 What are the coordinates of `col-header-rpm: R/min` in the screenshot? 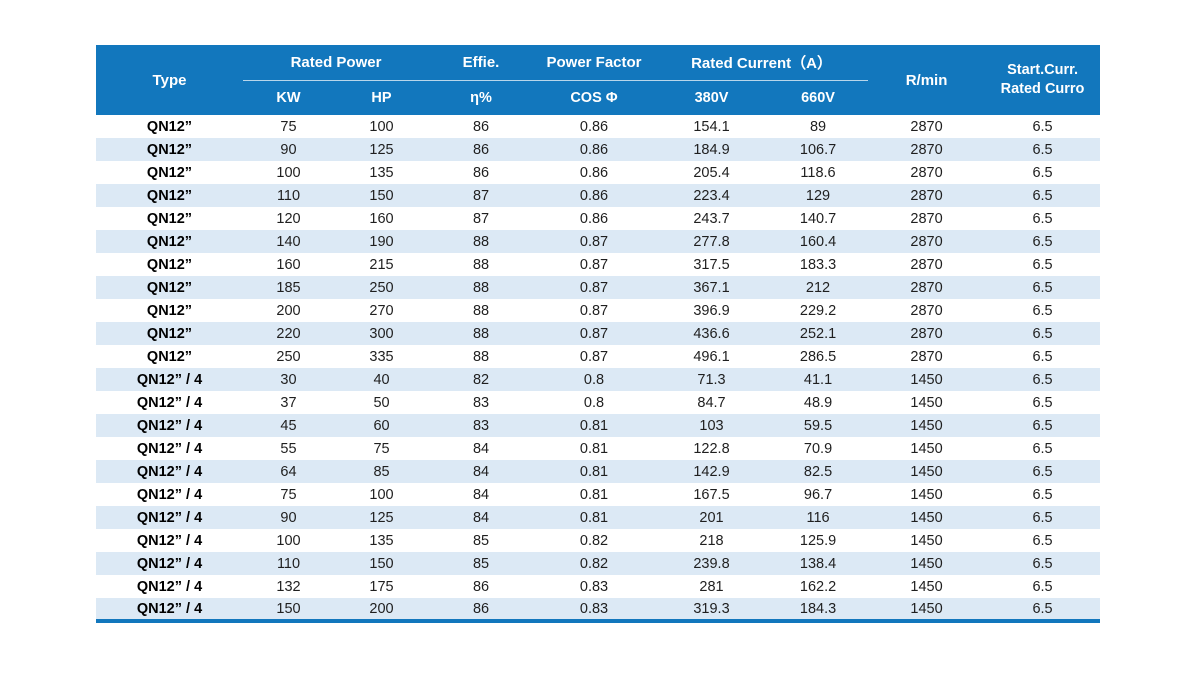 It's located at (927, 80).